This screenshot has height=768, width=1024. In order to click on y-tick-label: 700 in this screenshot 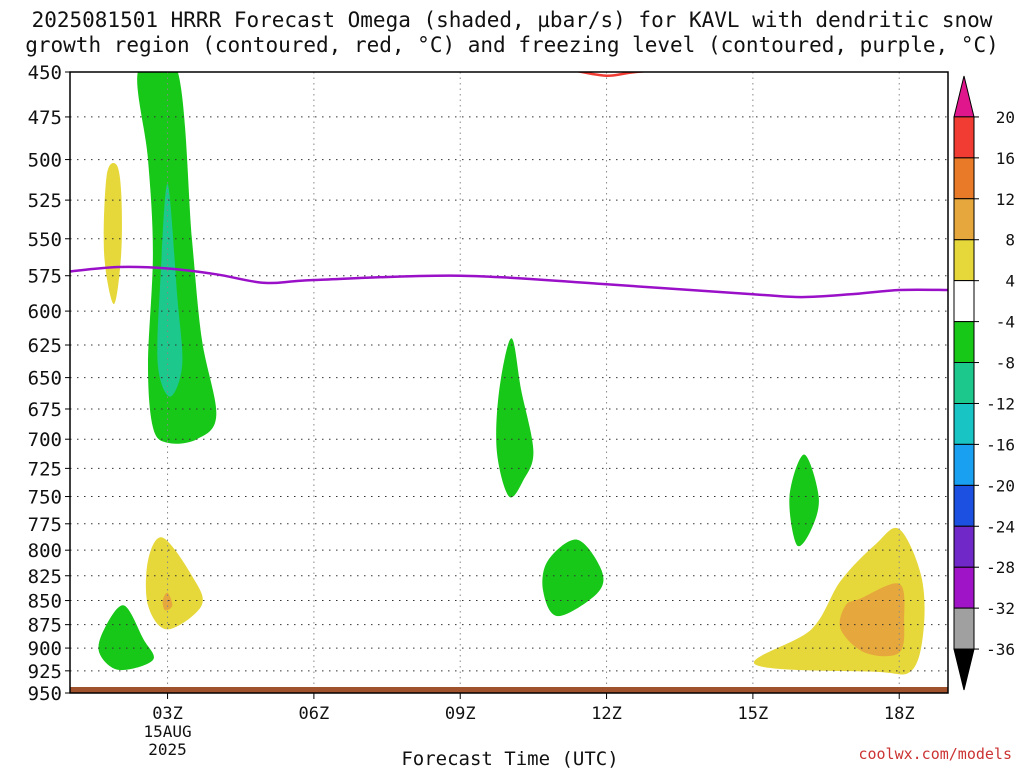, I will do `click(45, 440)`.